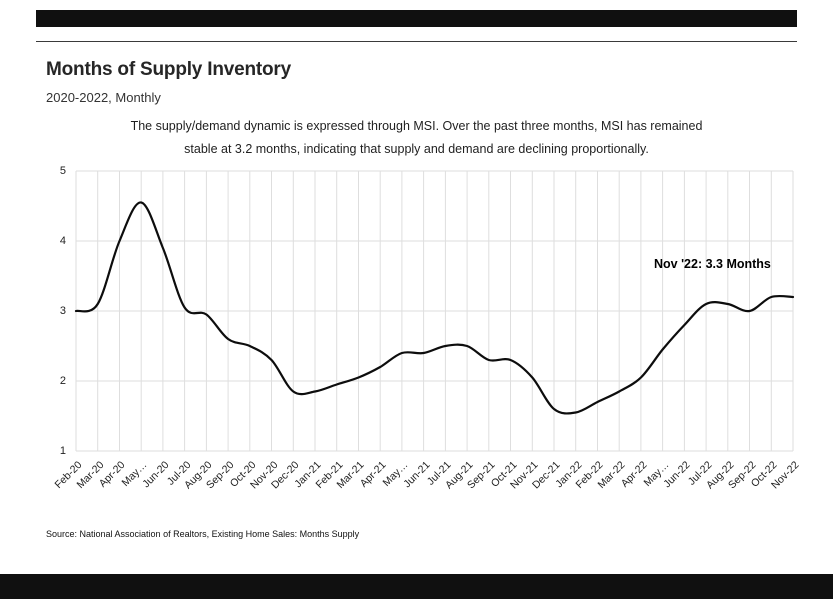 The image size is (833, 599). I want to click on chart-subtitle: 2020-2022, Monthly, so click(103, 97).